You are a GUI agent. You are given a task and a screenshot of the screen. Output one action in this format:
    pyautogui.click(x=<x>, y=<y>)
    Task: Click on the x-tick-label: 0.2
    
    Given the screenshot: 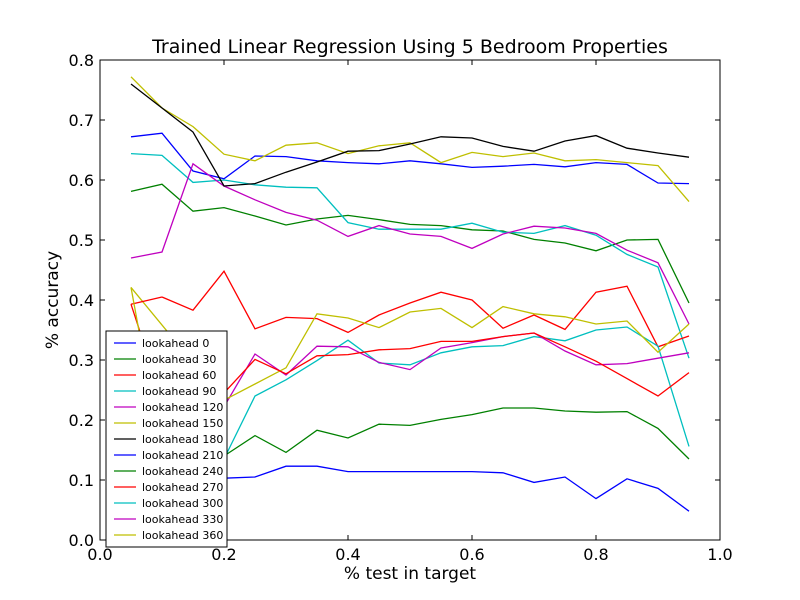 What is the action you would take?
    pyautogui.click(x=223, y=554)
    